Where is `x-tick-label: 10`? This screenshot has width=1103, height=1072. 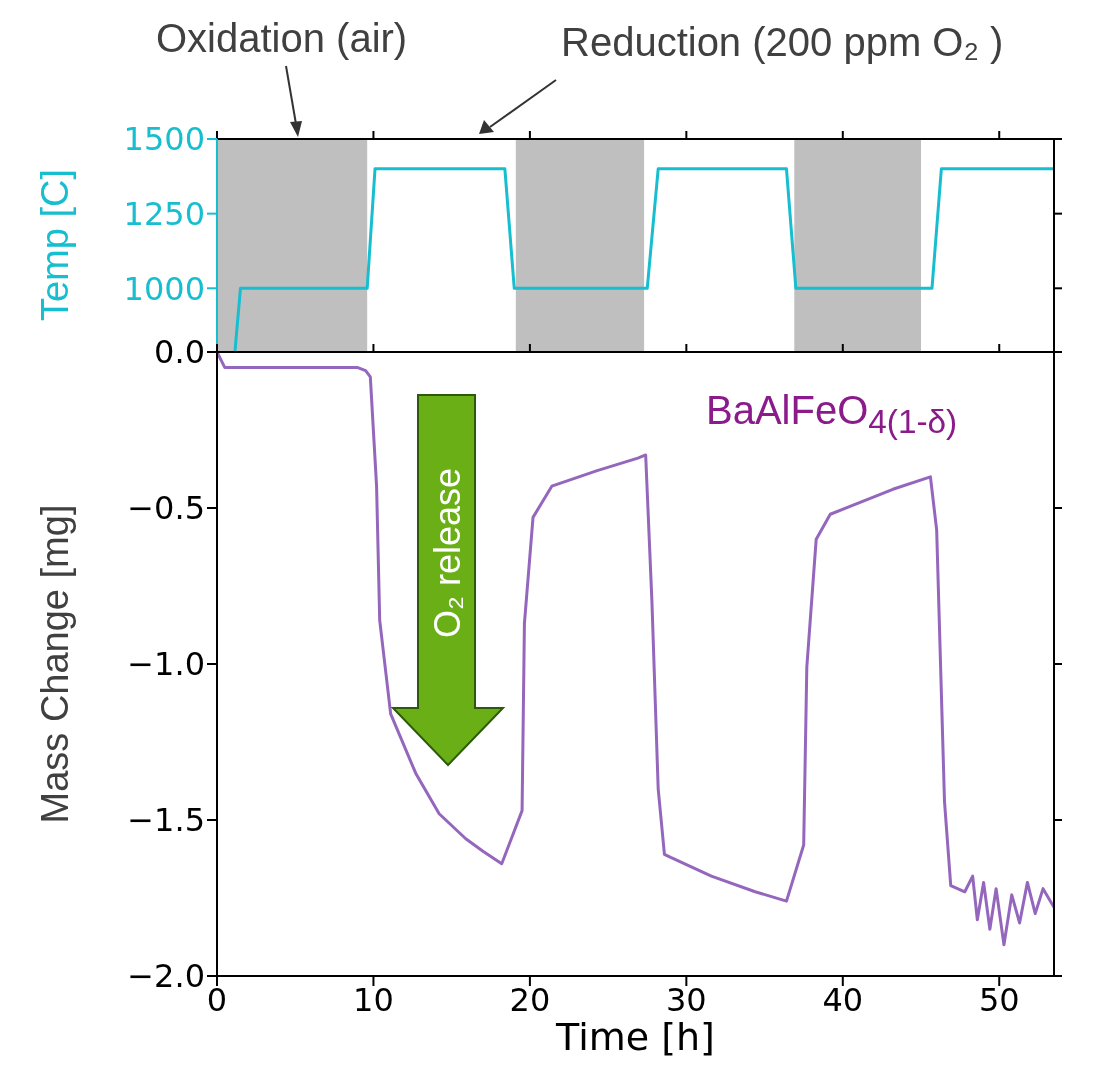
x-tick-label: 10 is located at coordinates (373, 999).